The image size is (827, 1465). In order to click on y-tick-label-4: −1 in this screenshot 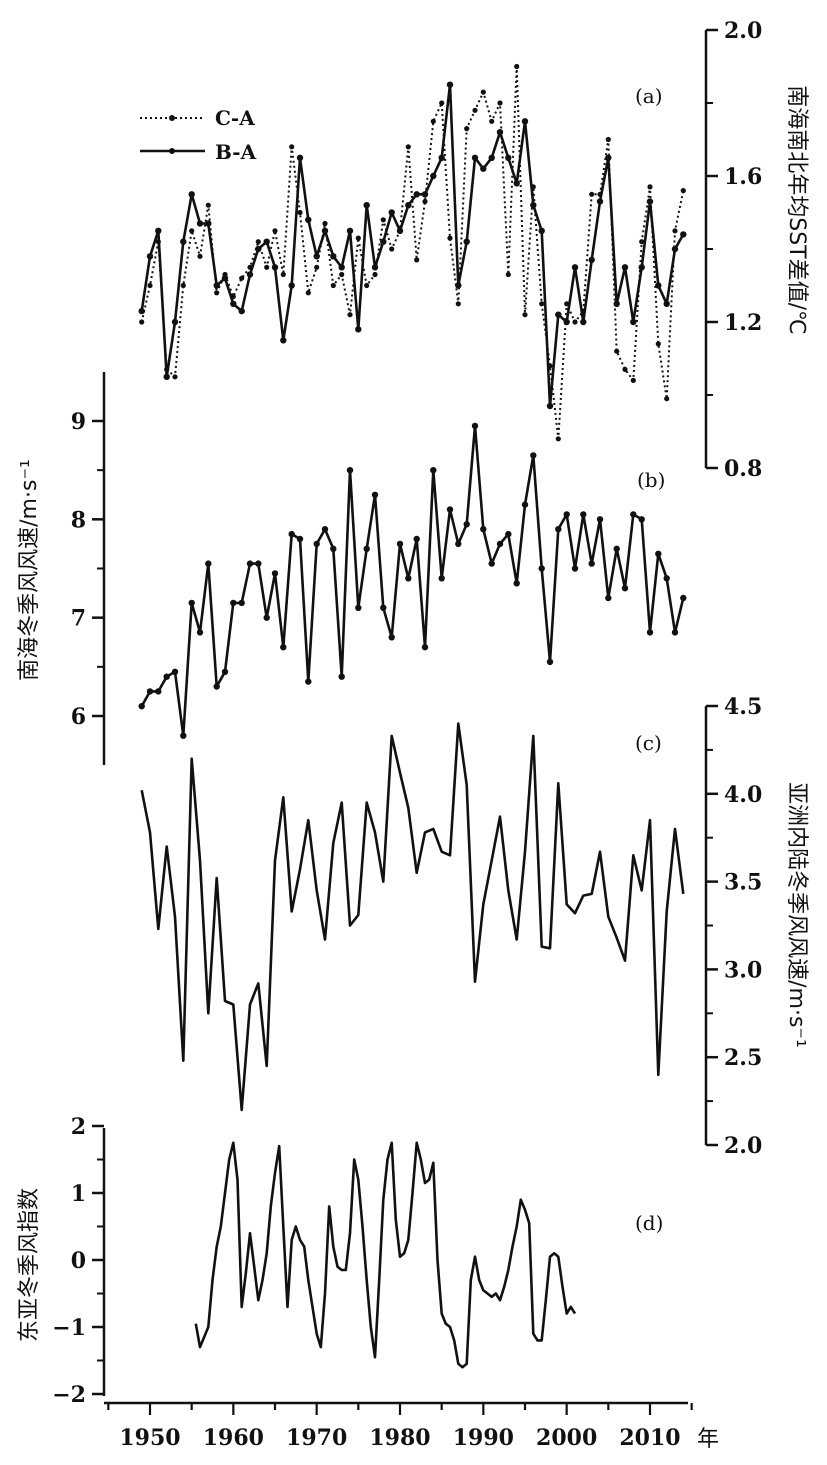, I will do `click(69, 1328)`.